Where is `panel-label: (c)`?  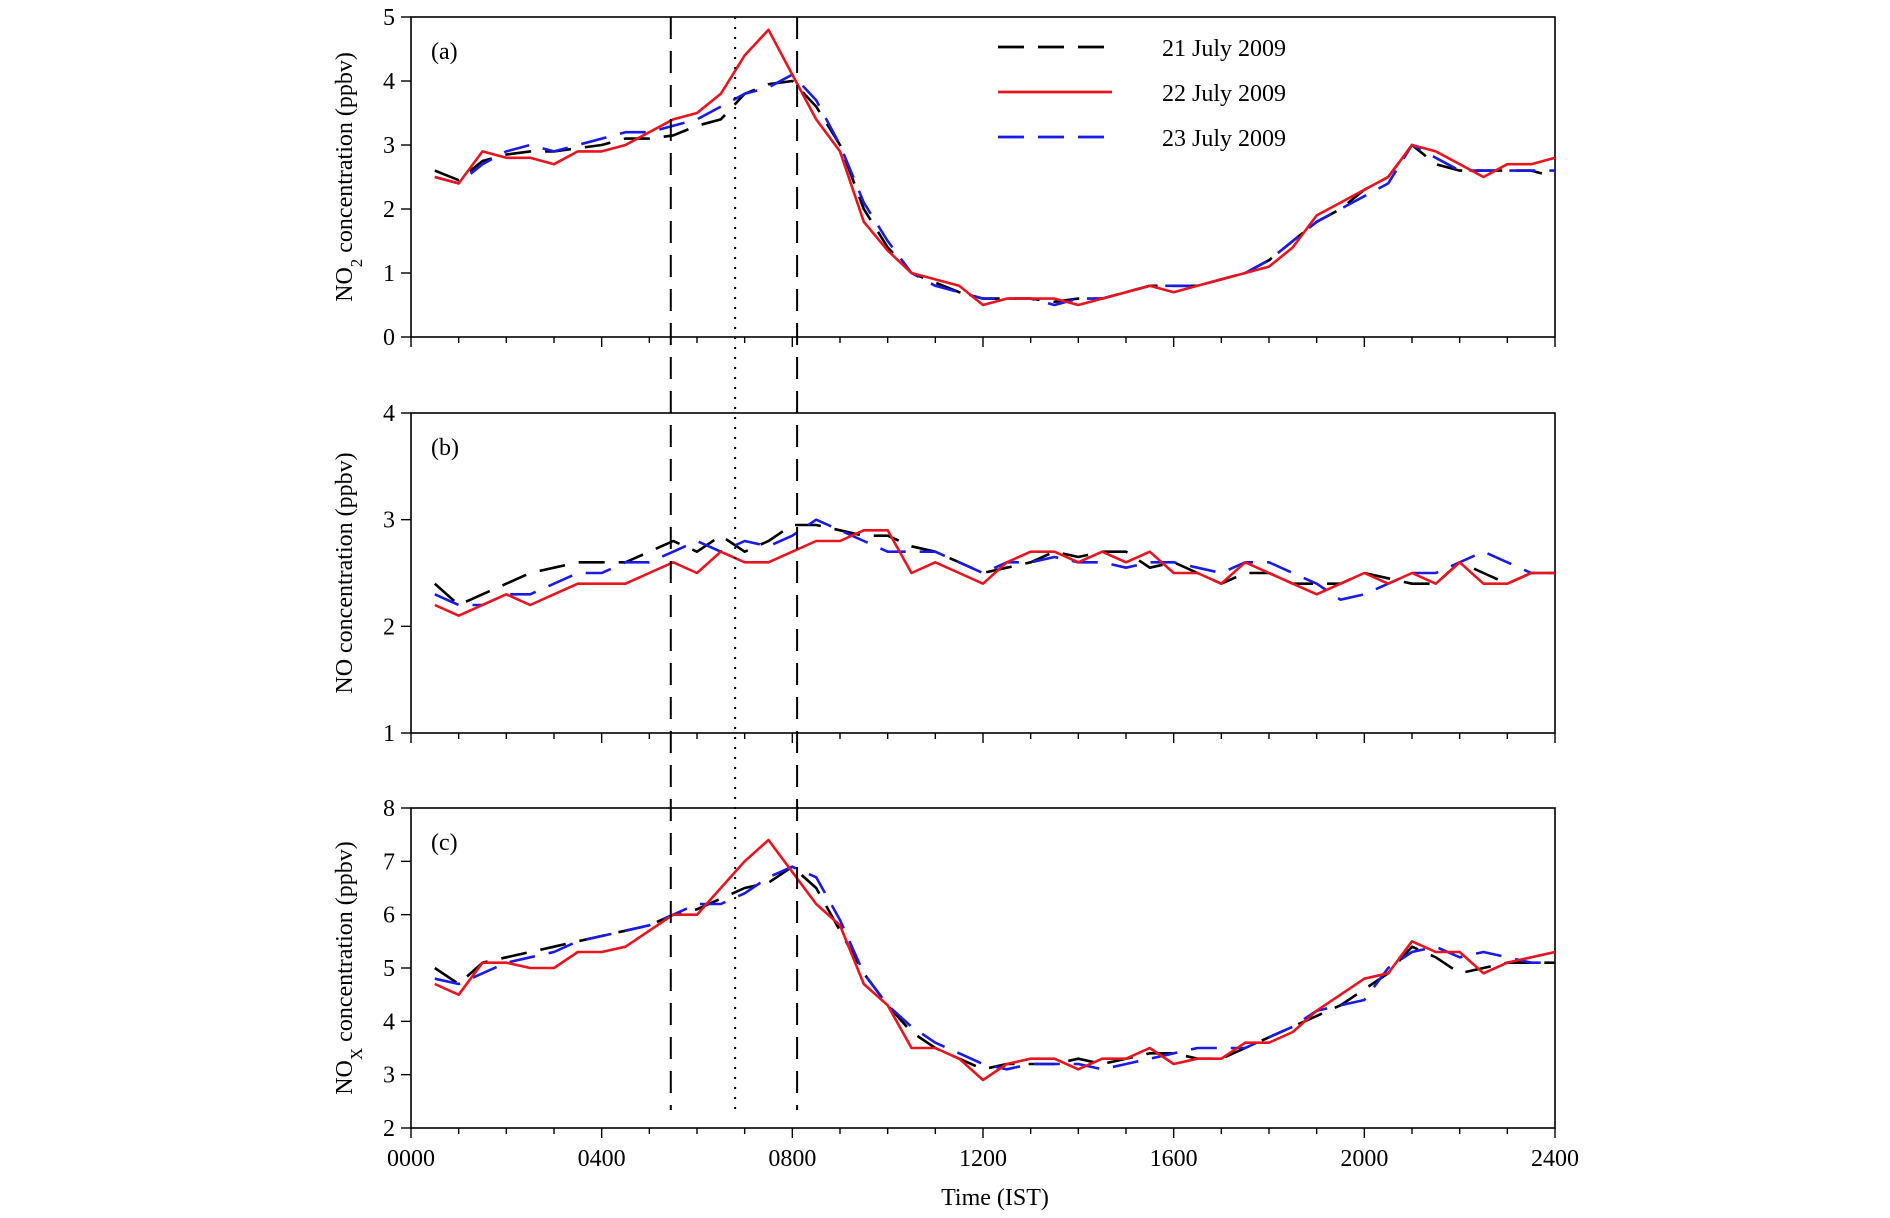
panel-label: (c) is located at coordinates (444, 843).